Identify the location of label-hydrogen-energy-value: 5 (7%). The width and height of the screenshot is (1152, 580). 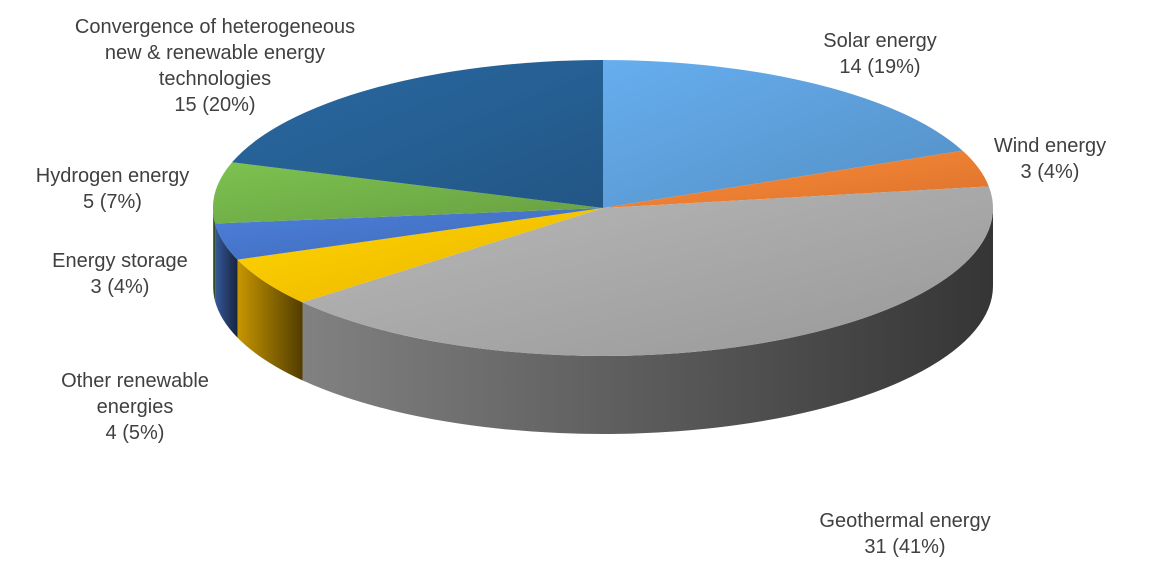
(112, 202).